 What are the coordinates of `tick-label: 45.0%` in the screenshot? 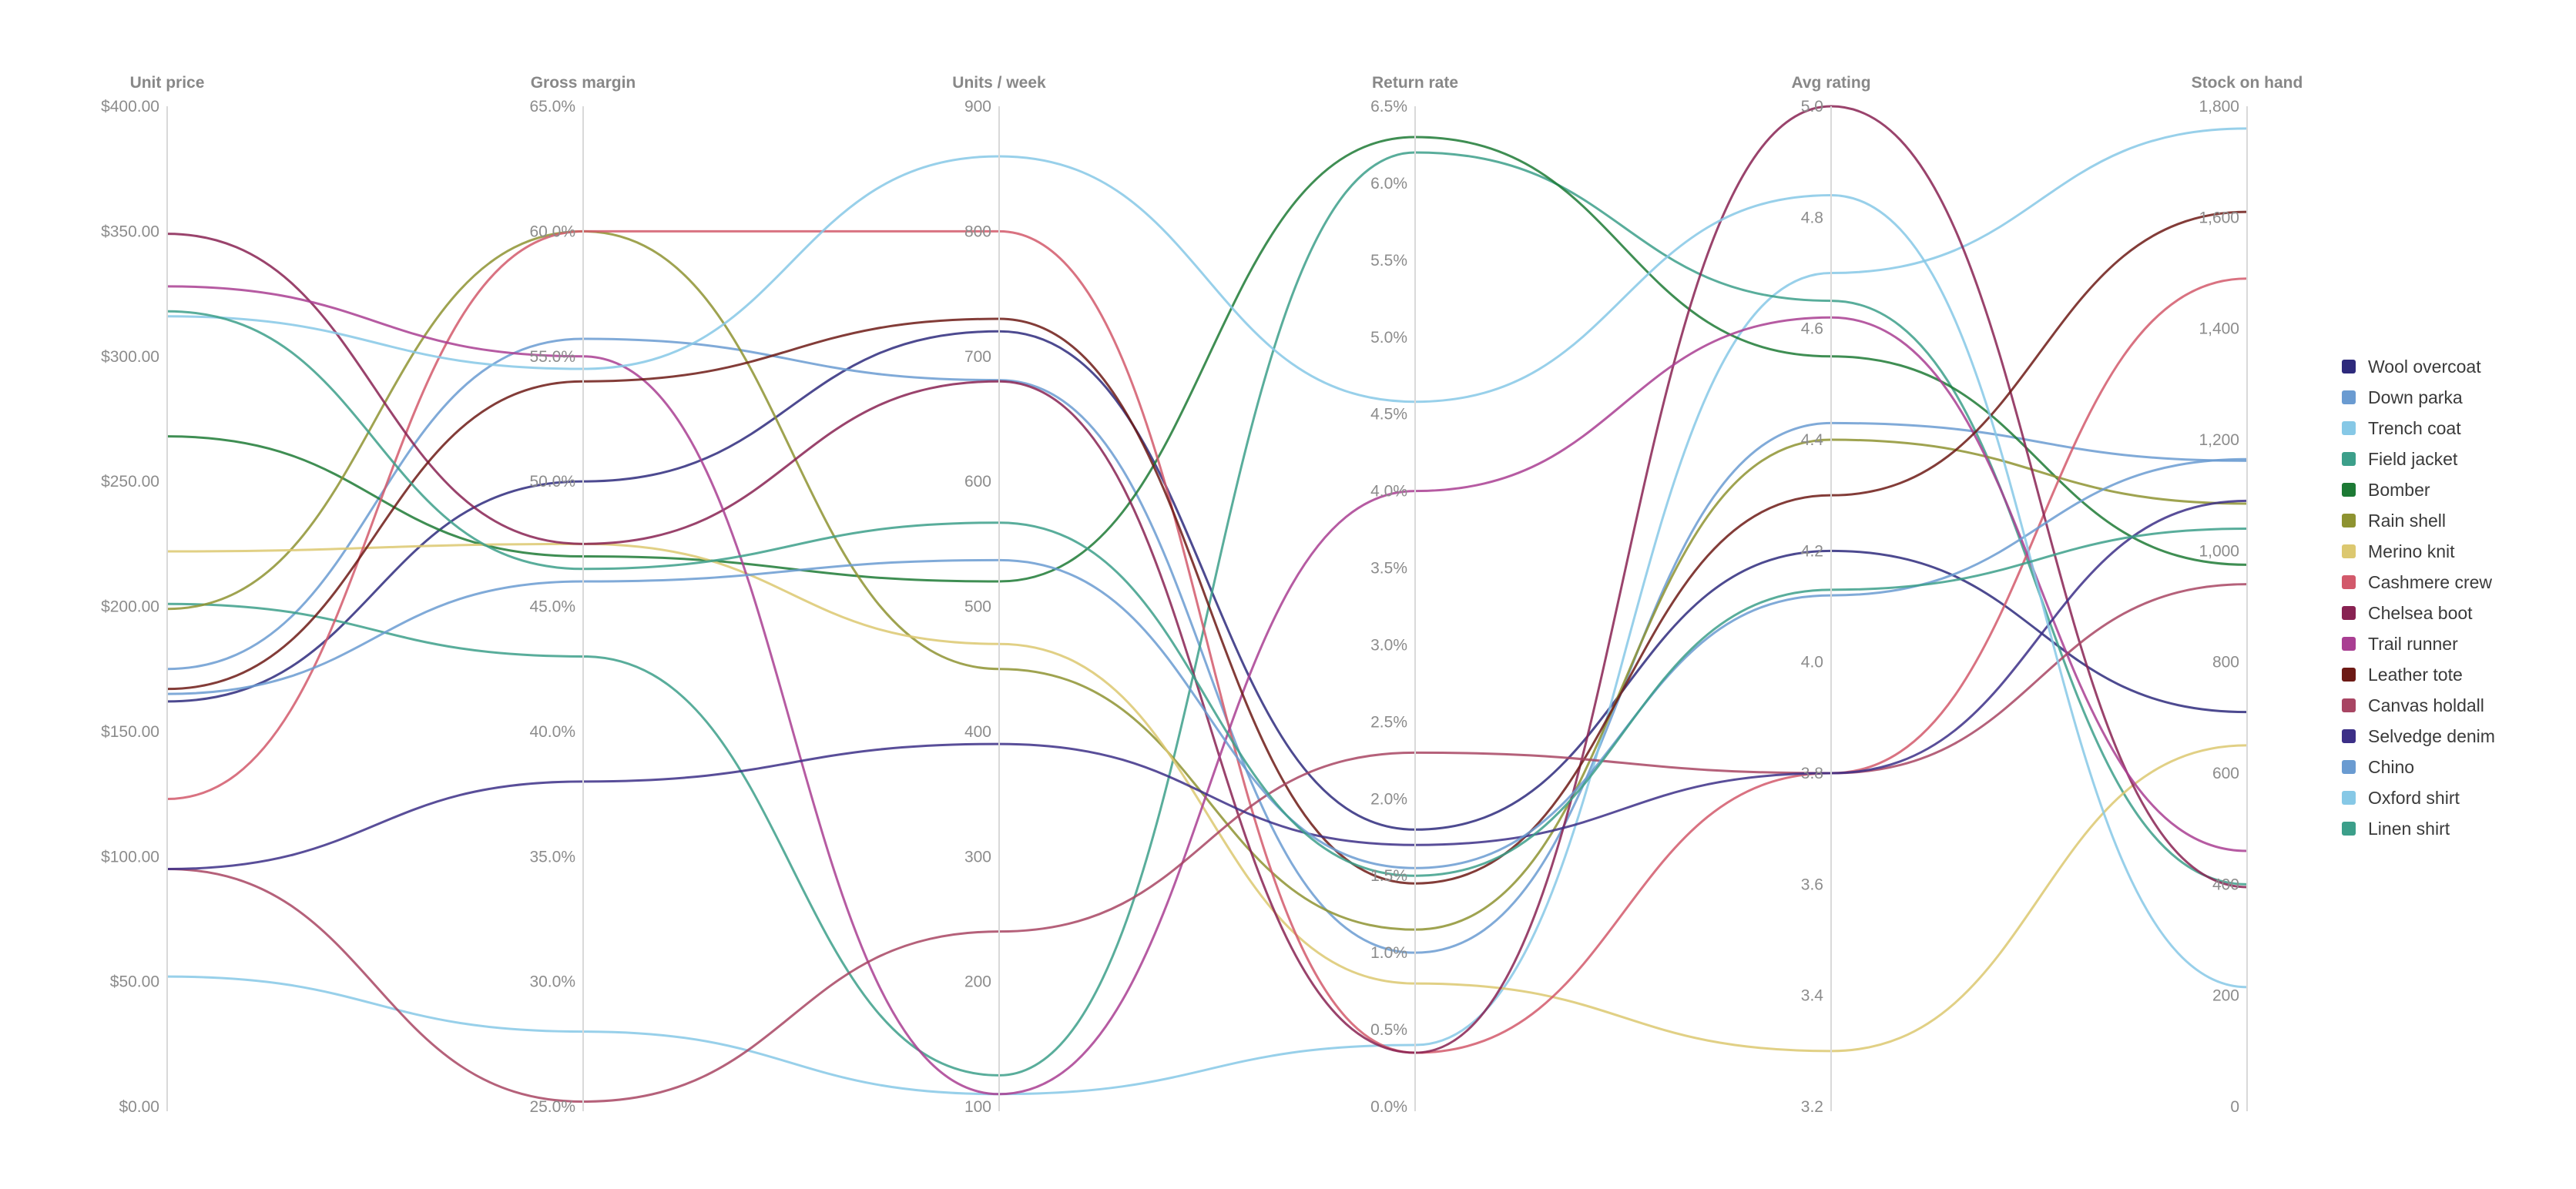 It's located at (552, 607).